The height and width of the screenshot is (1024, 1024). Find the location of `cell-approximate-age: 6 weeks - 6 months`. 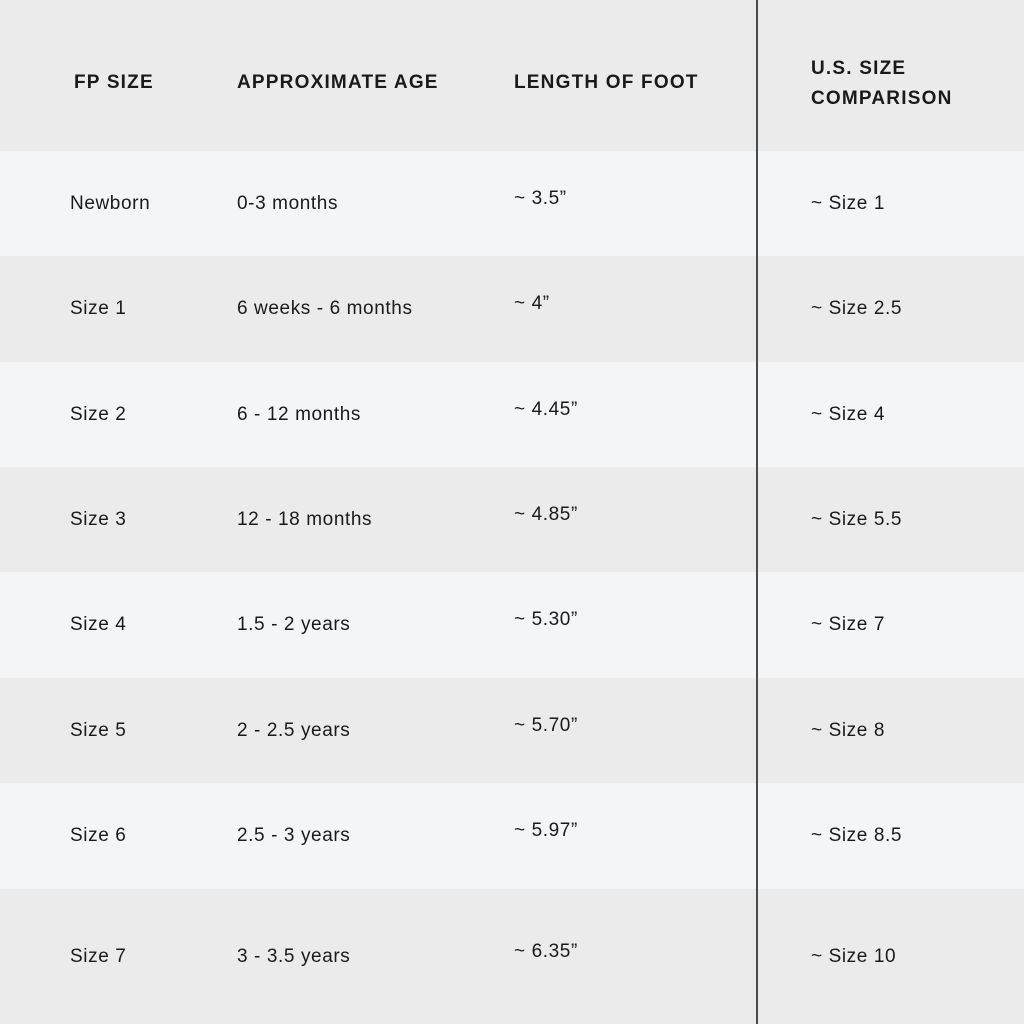

cell-approximate-age: 6 weeks - 6 months is located at coordinates (325, 308).